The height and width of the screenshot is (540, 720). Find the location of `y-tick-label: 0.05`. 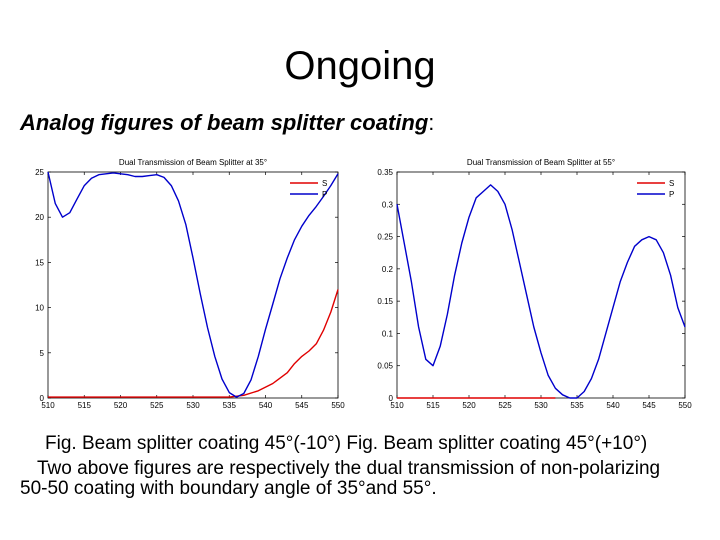

y-tick-label: 0.05 is located at coordinates (385, 366).